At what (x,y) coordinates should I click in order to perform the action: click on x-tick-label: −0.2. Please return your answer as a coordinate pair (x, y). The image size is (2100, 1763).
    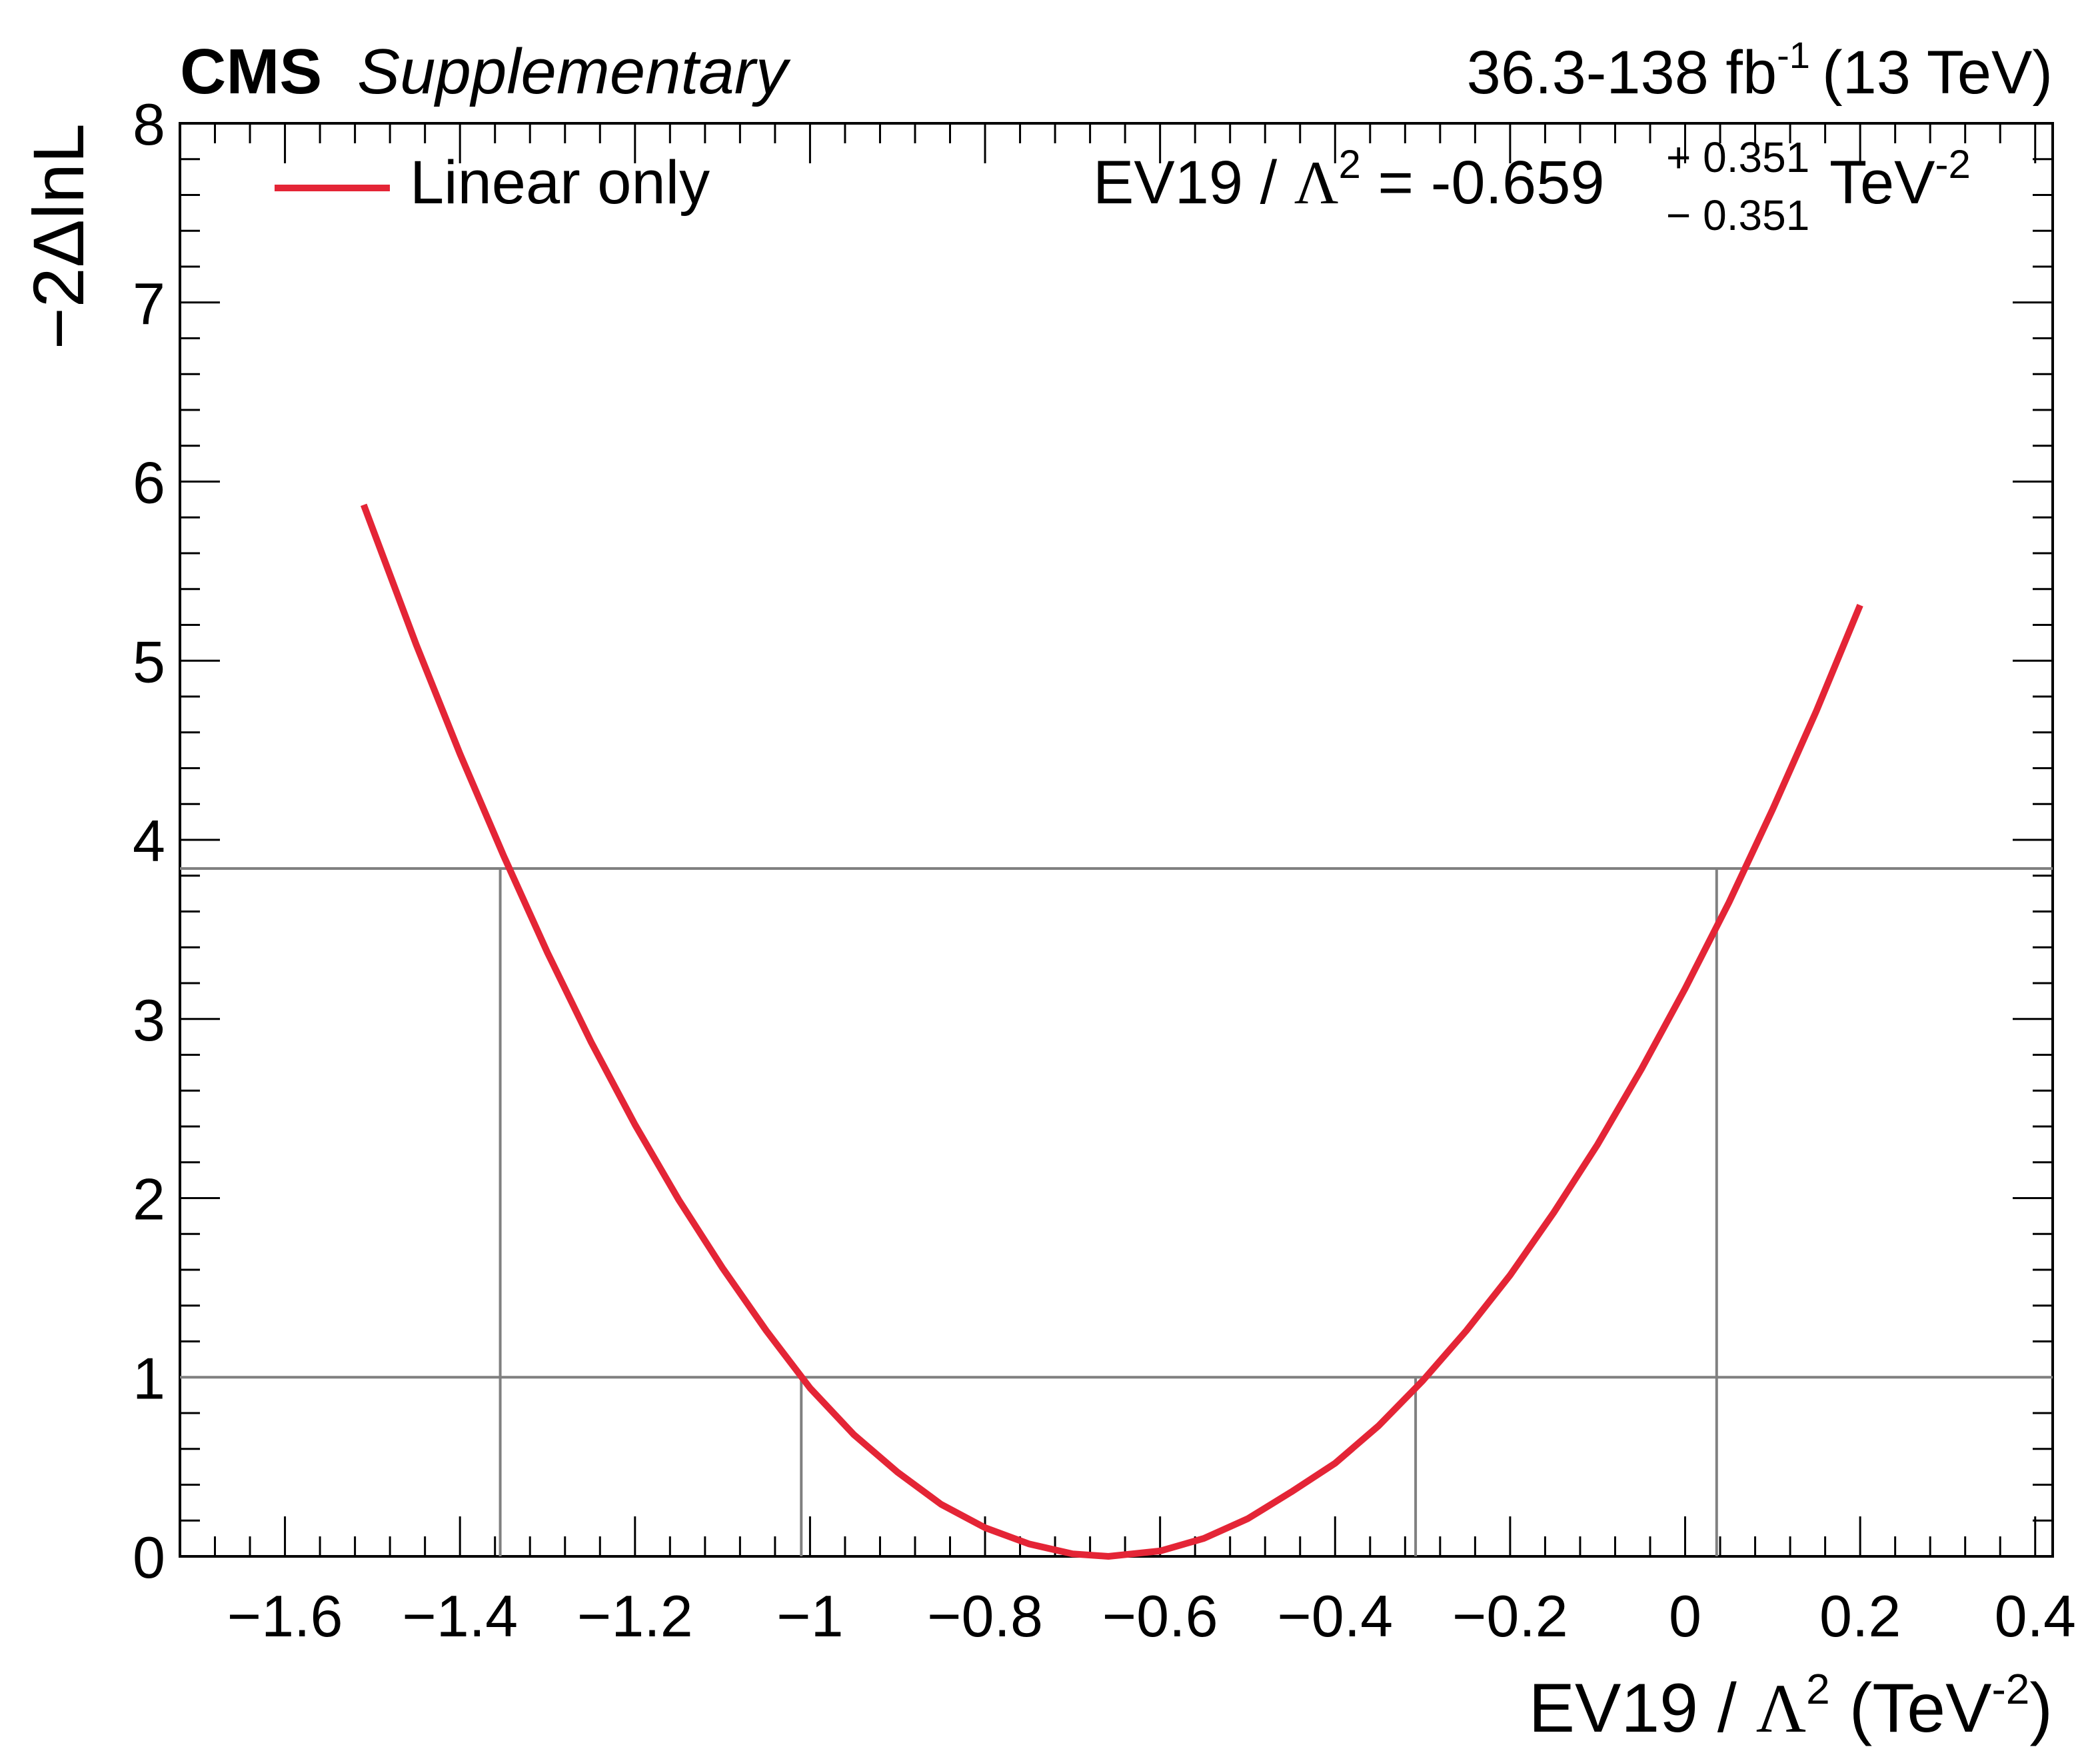
    Looking at the image, I should click on (1510, 1616).